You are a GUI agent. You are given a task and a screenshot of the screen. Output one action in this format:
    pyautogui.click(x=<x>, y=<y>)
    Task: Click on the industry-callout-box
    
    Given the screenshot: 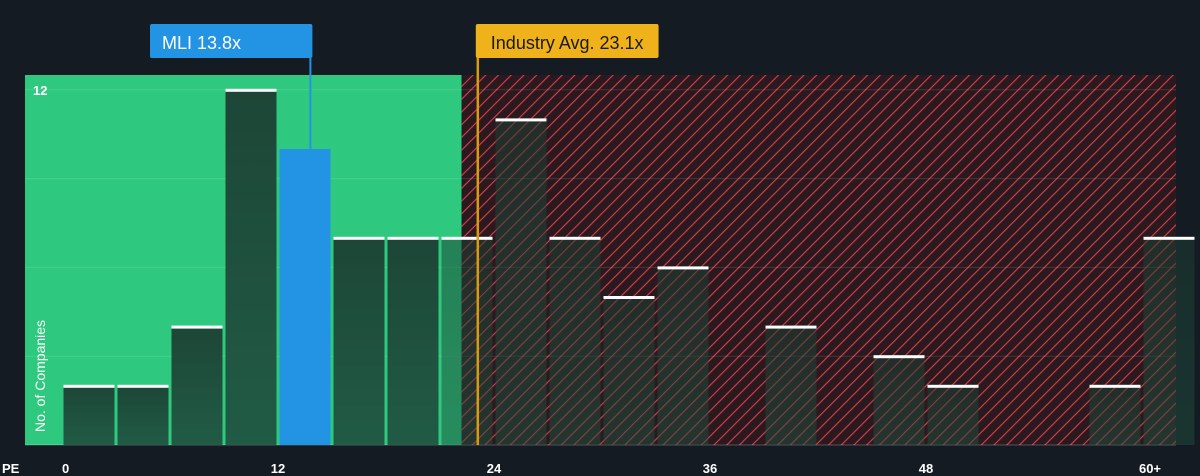 What is the action you would take?
    pyautogui.click(x=567, y=41)
    